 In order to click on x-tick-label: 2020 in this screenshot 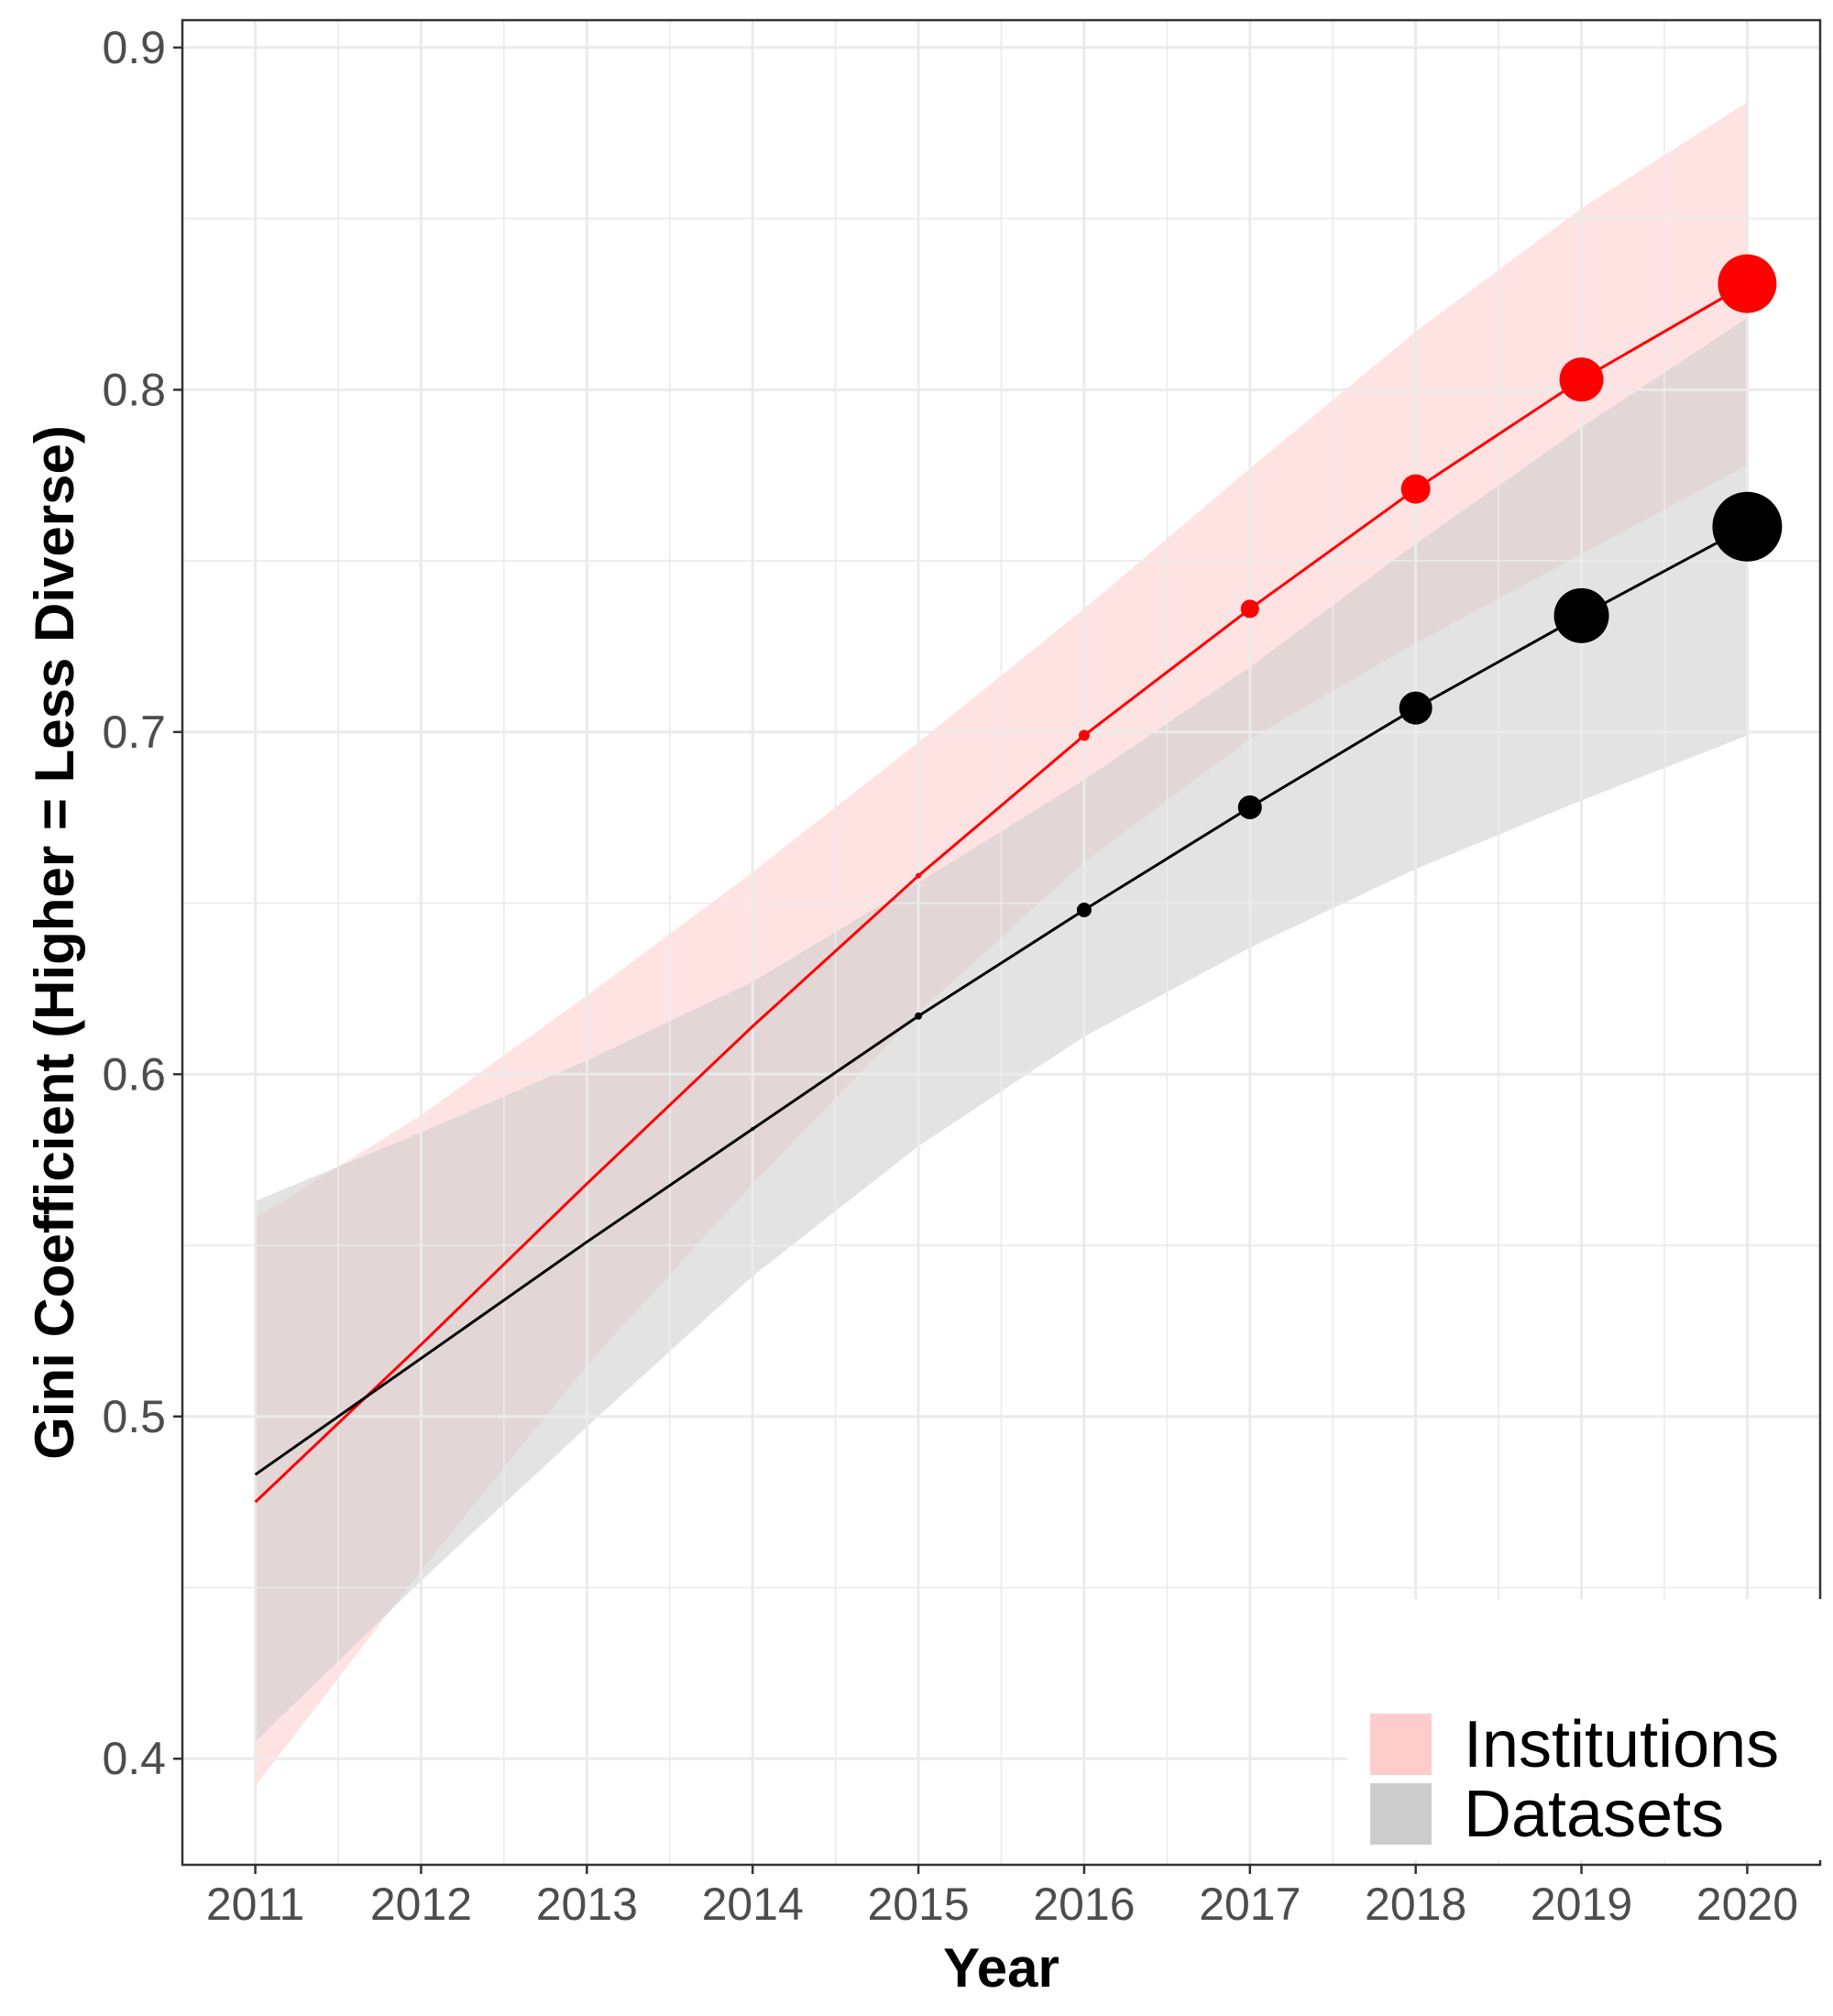, I will do `click(1747, 1904)`.